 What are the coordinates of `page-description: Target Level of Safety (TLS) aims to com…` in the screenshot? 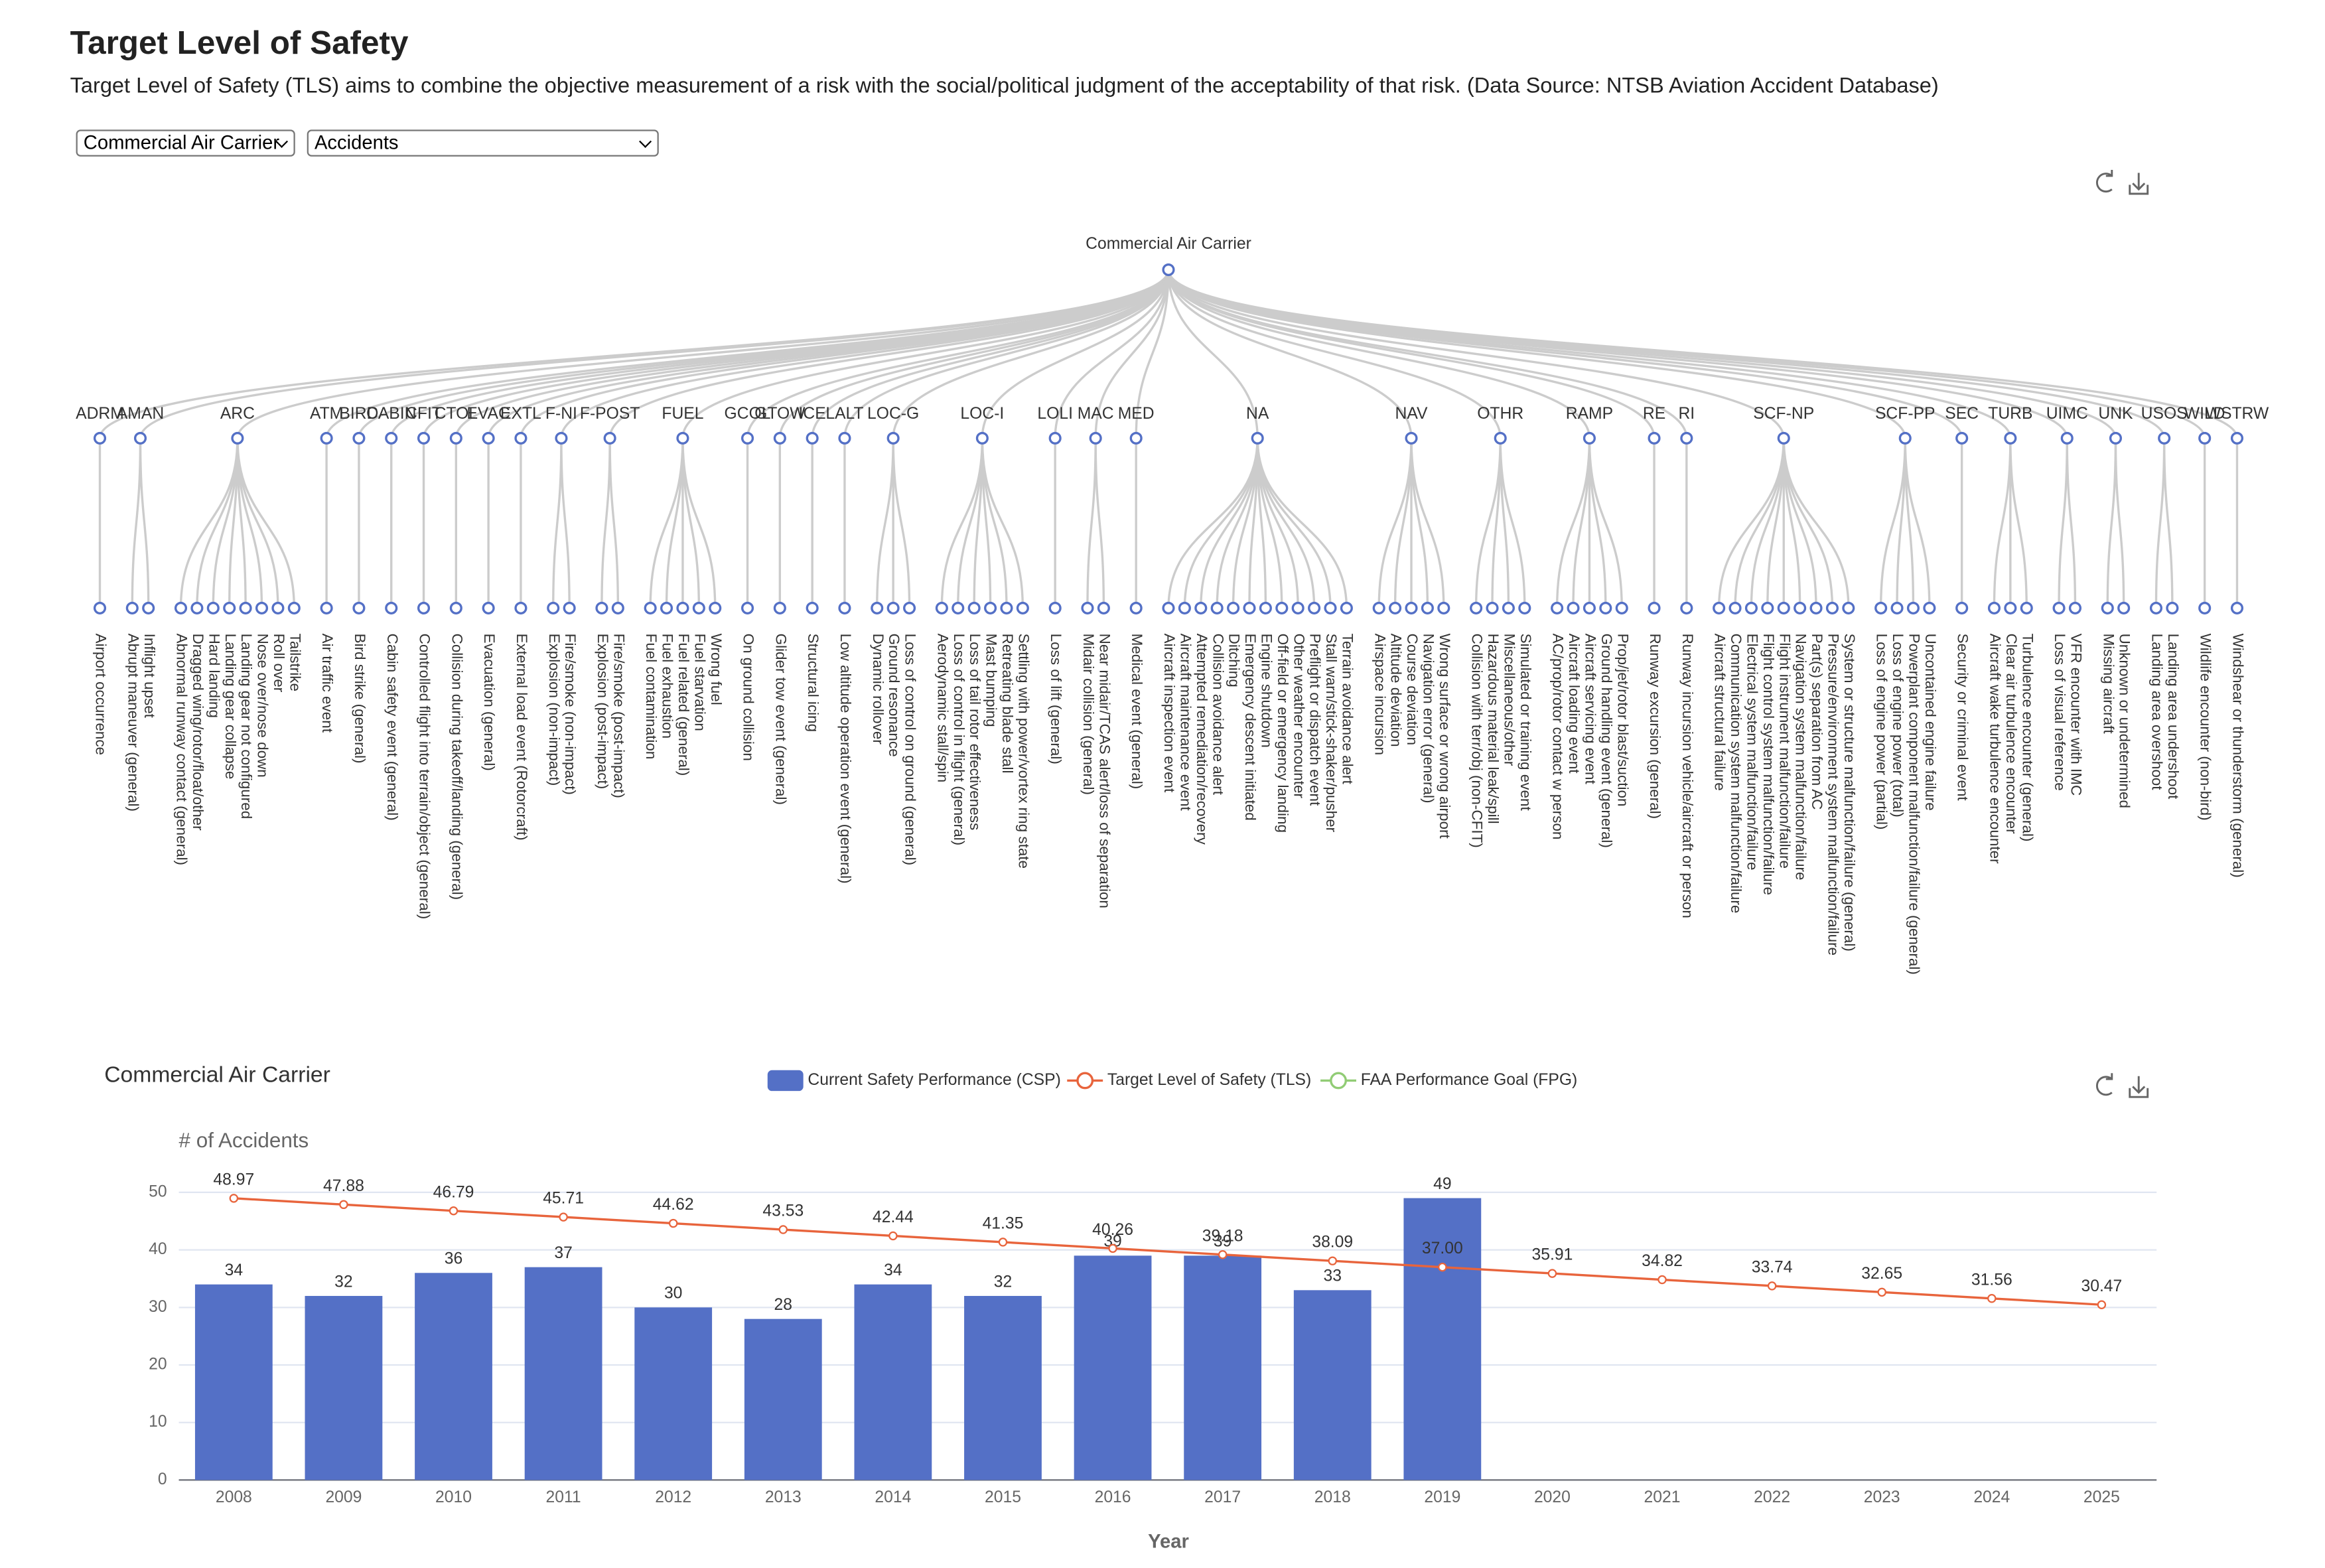 It's located at (1004, 86).